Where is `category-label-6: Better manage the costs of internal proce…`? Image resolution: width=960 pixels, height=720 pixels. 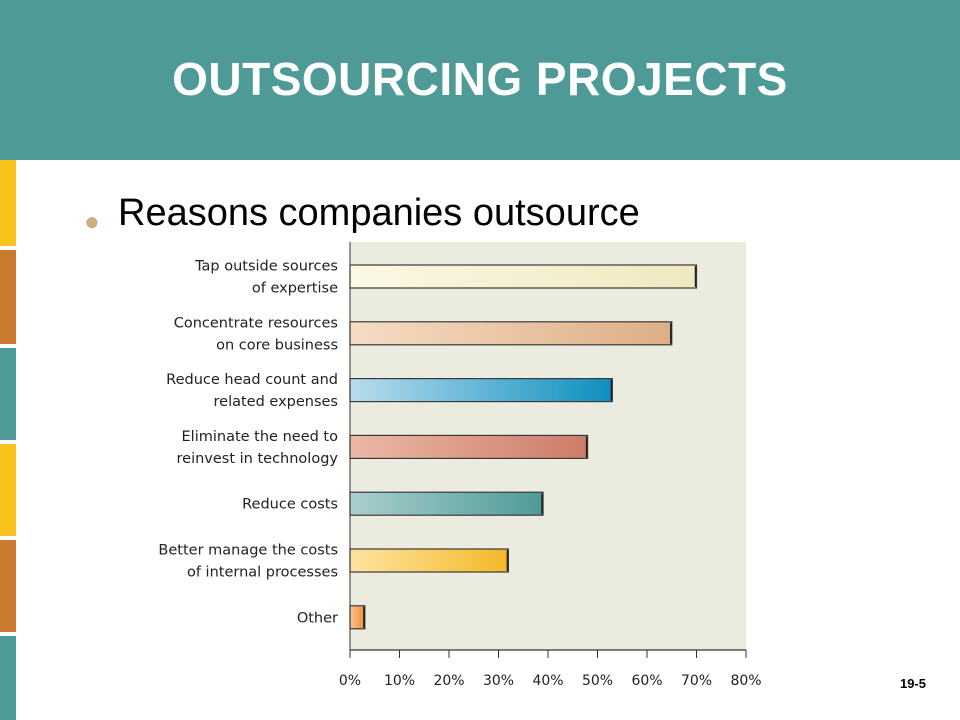
category-label-6: Better manage the costs of internal proce… is located at coordinates (248, 562).